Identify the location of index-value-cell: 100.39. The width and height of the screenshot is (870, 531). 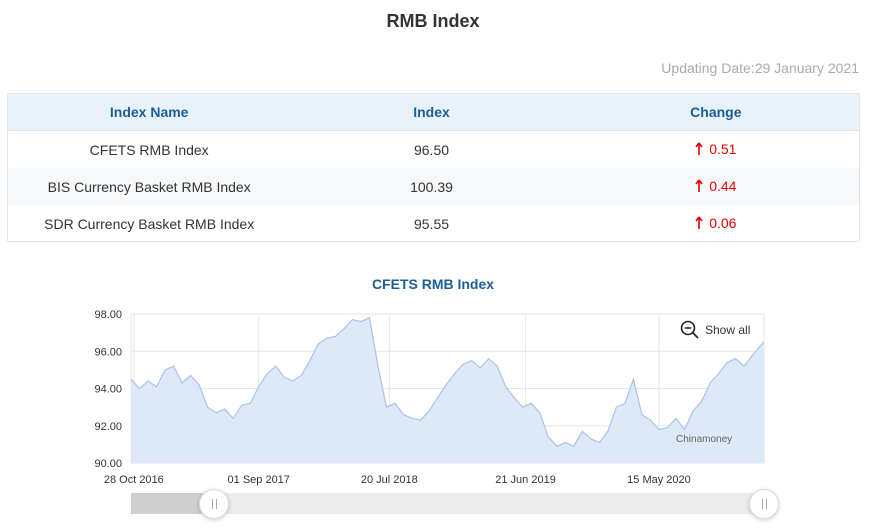
(431, 186).